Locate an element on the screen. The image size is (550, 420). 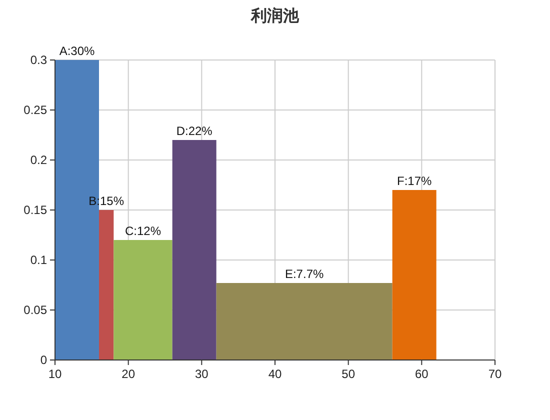
data-label: F:17% is located at coordinates (414, 181).